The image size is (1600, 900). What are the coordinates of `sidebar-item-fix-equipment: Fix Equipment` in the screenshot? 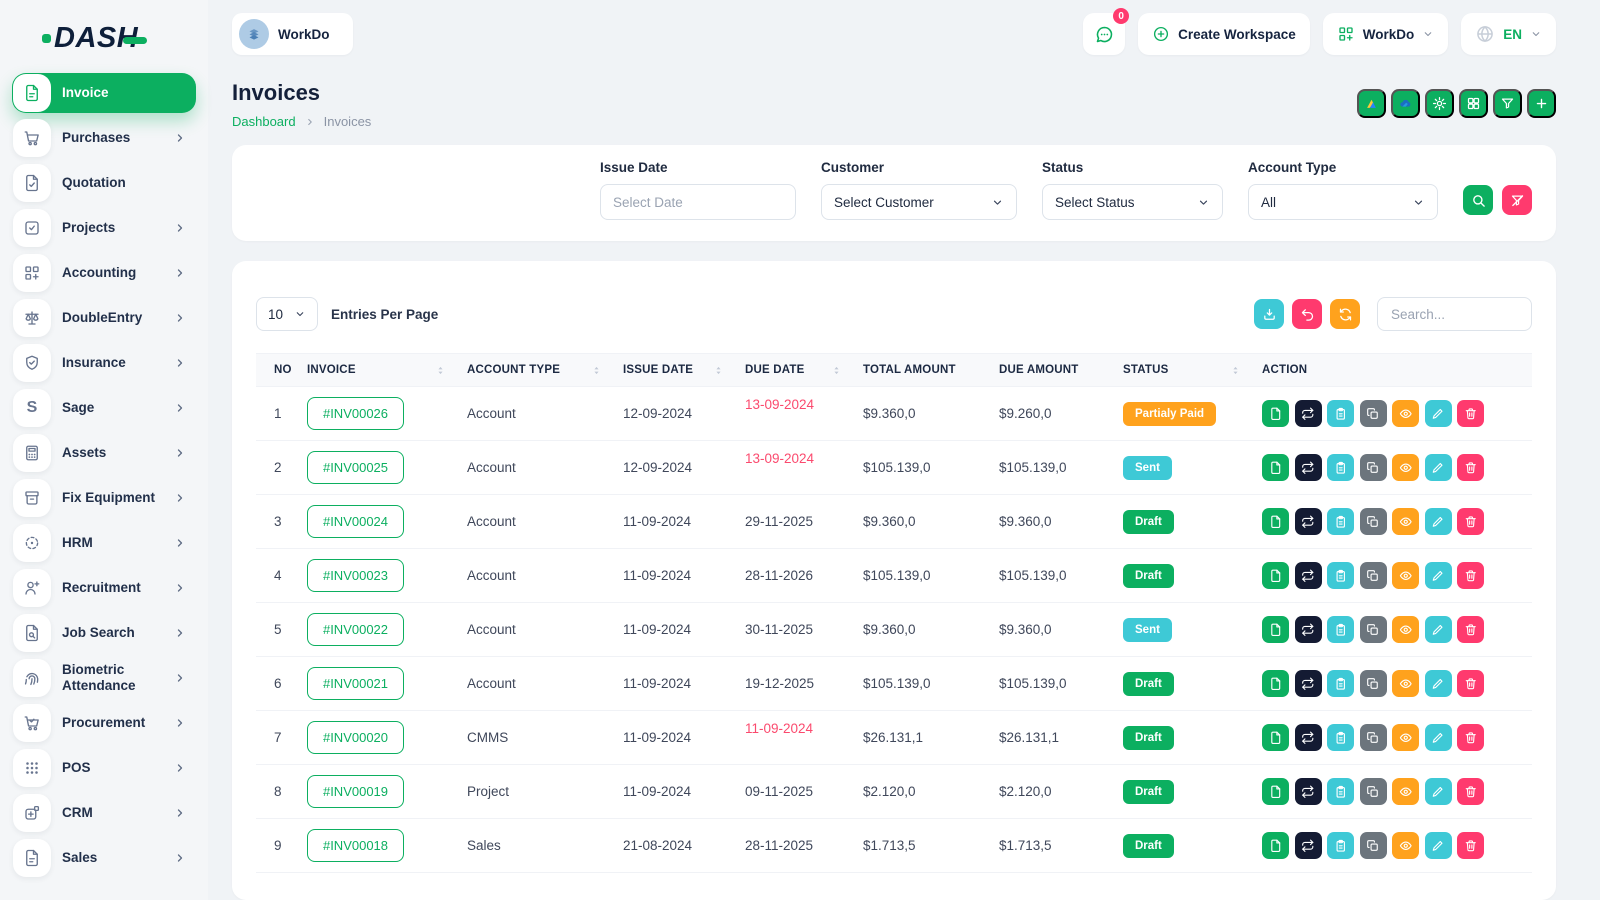 It's located at (104, 498).